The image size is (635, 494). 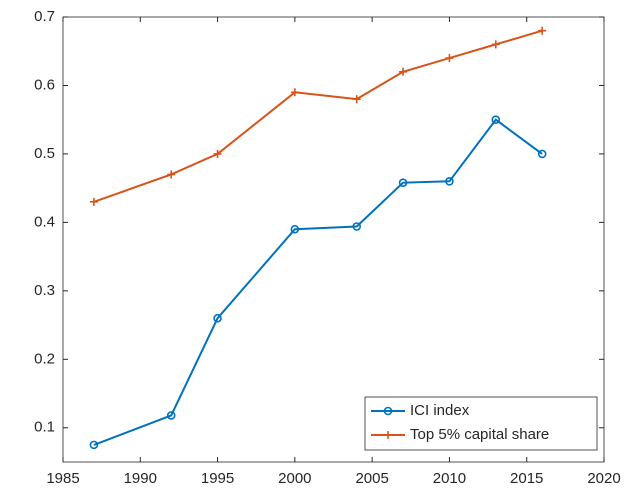 I want to click on legend-label: Top 5% capital share, so click(x=479, y=434).